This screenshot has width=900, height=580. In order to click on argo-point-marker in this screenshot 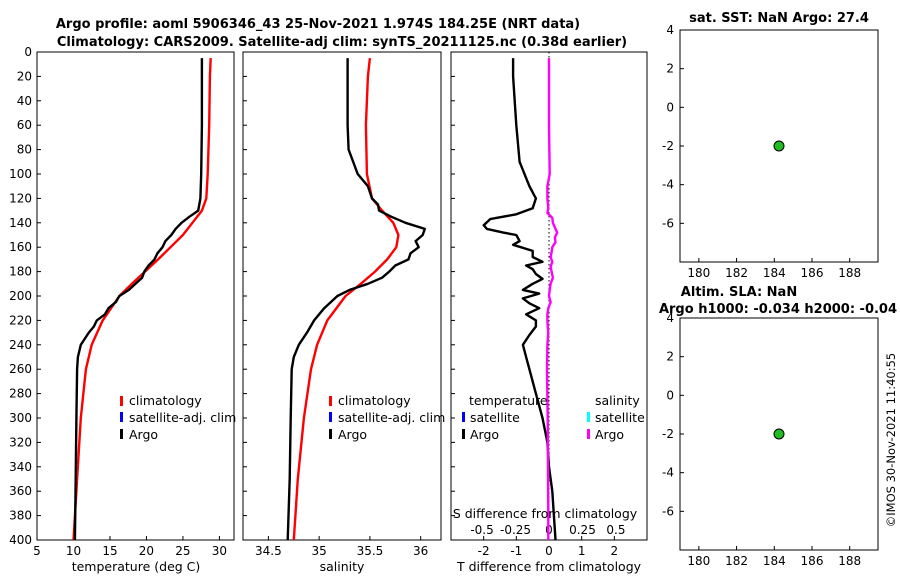, I will do `click(779, 434)`.